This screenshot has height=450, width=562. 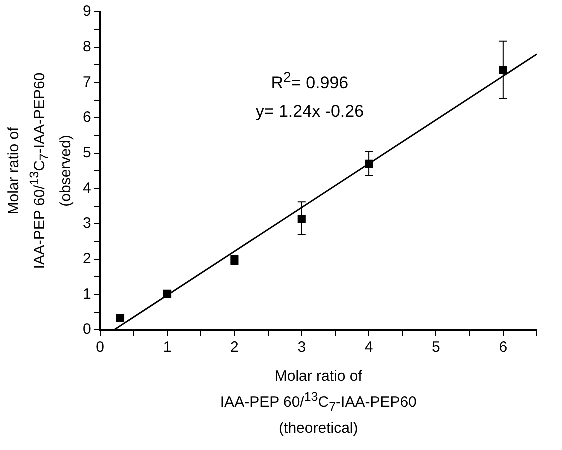 What do you see at coordinates (87, 329) in the screenshot?
I see `y-tick-label: 0` at bounding box center [87, 329].